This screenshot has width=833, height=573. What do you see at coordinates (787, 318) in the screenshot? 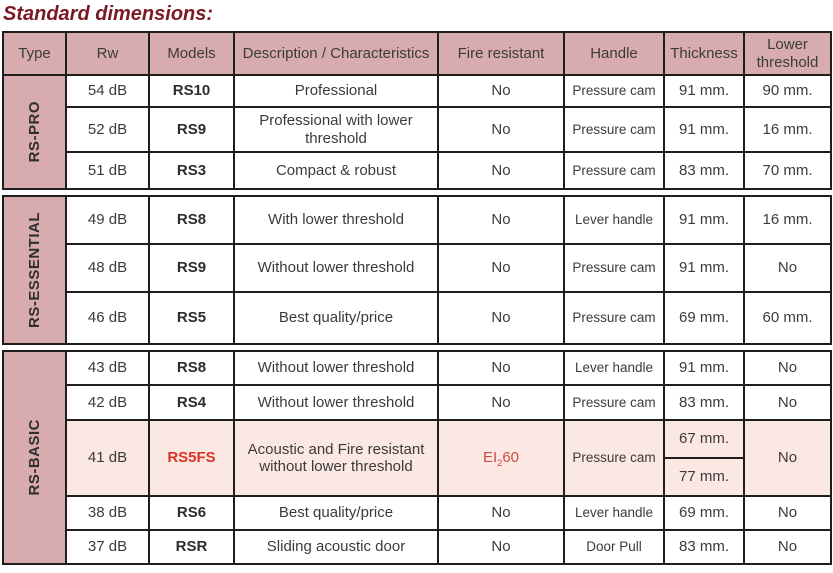
I see `lower-cell: 60 mm.` at bounding box center [787, 318].